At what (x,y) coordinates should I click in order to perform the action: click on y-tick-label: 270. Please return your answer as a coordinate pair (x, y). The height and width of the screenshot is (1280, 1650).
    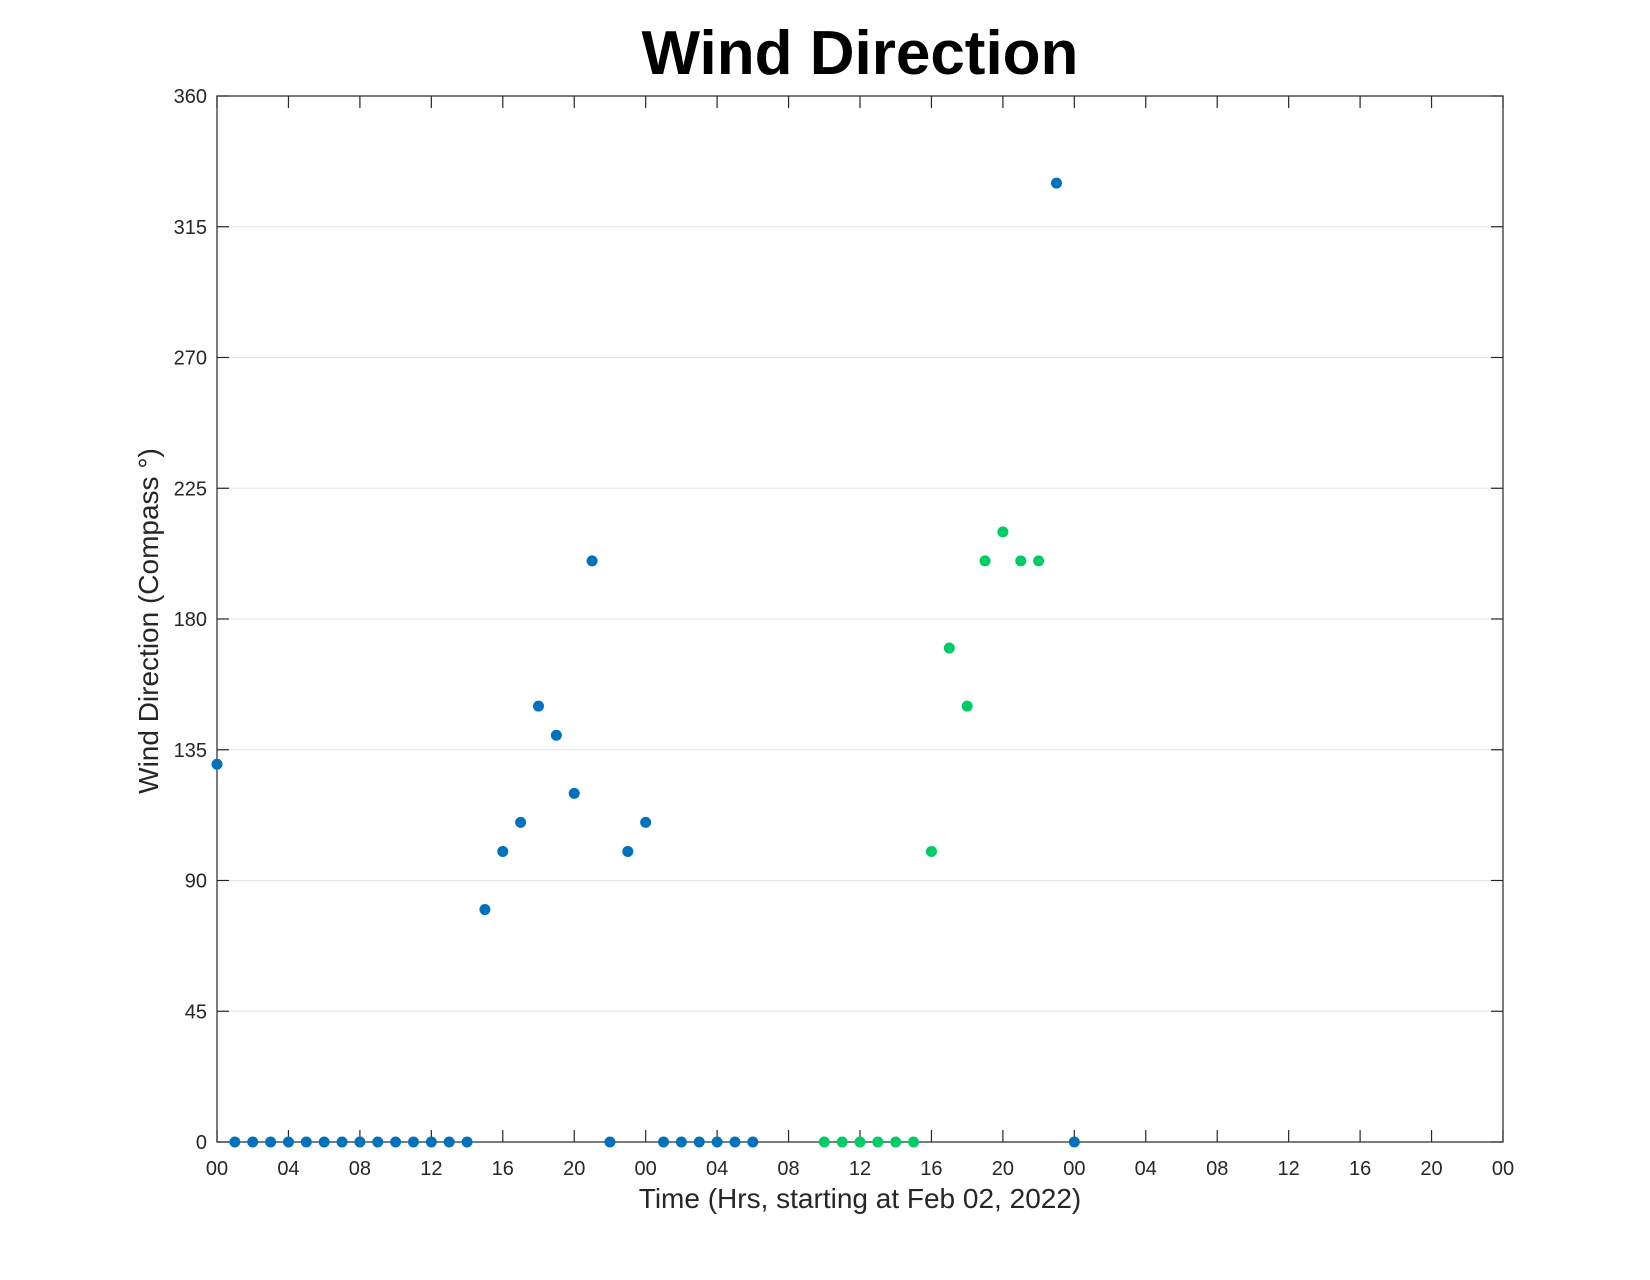
    Looking at the image, I should click on (190, 359).